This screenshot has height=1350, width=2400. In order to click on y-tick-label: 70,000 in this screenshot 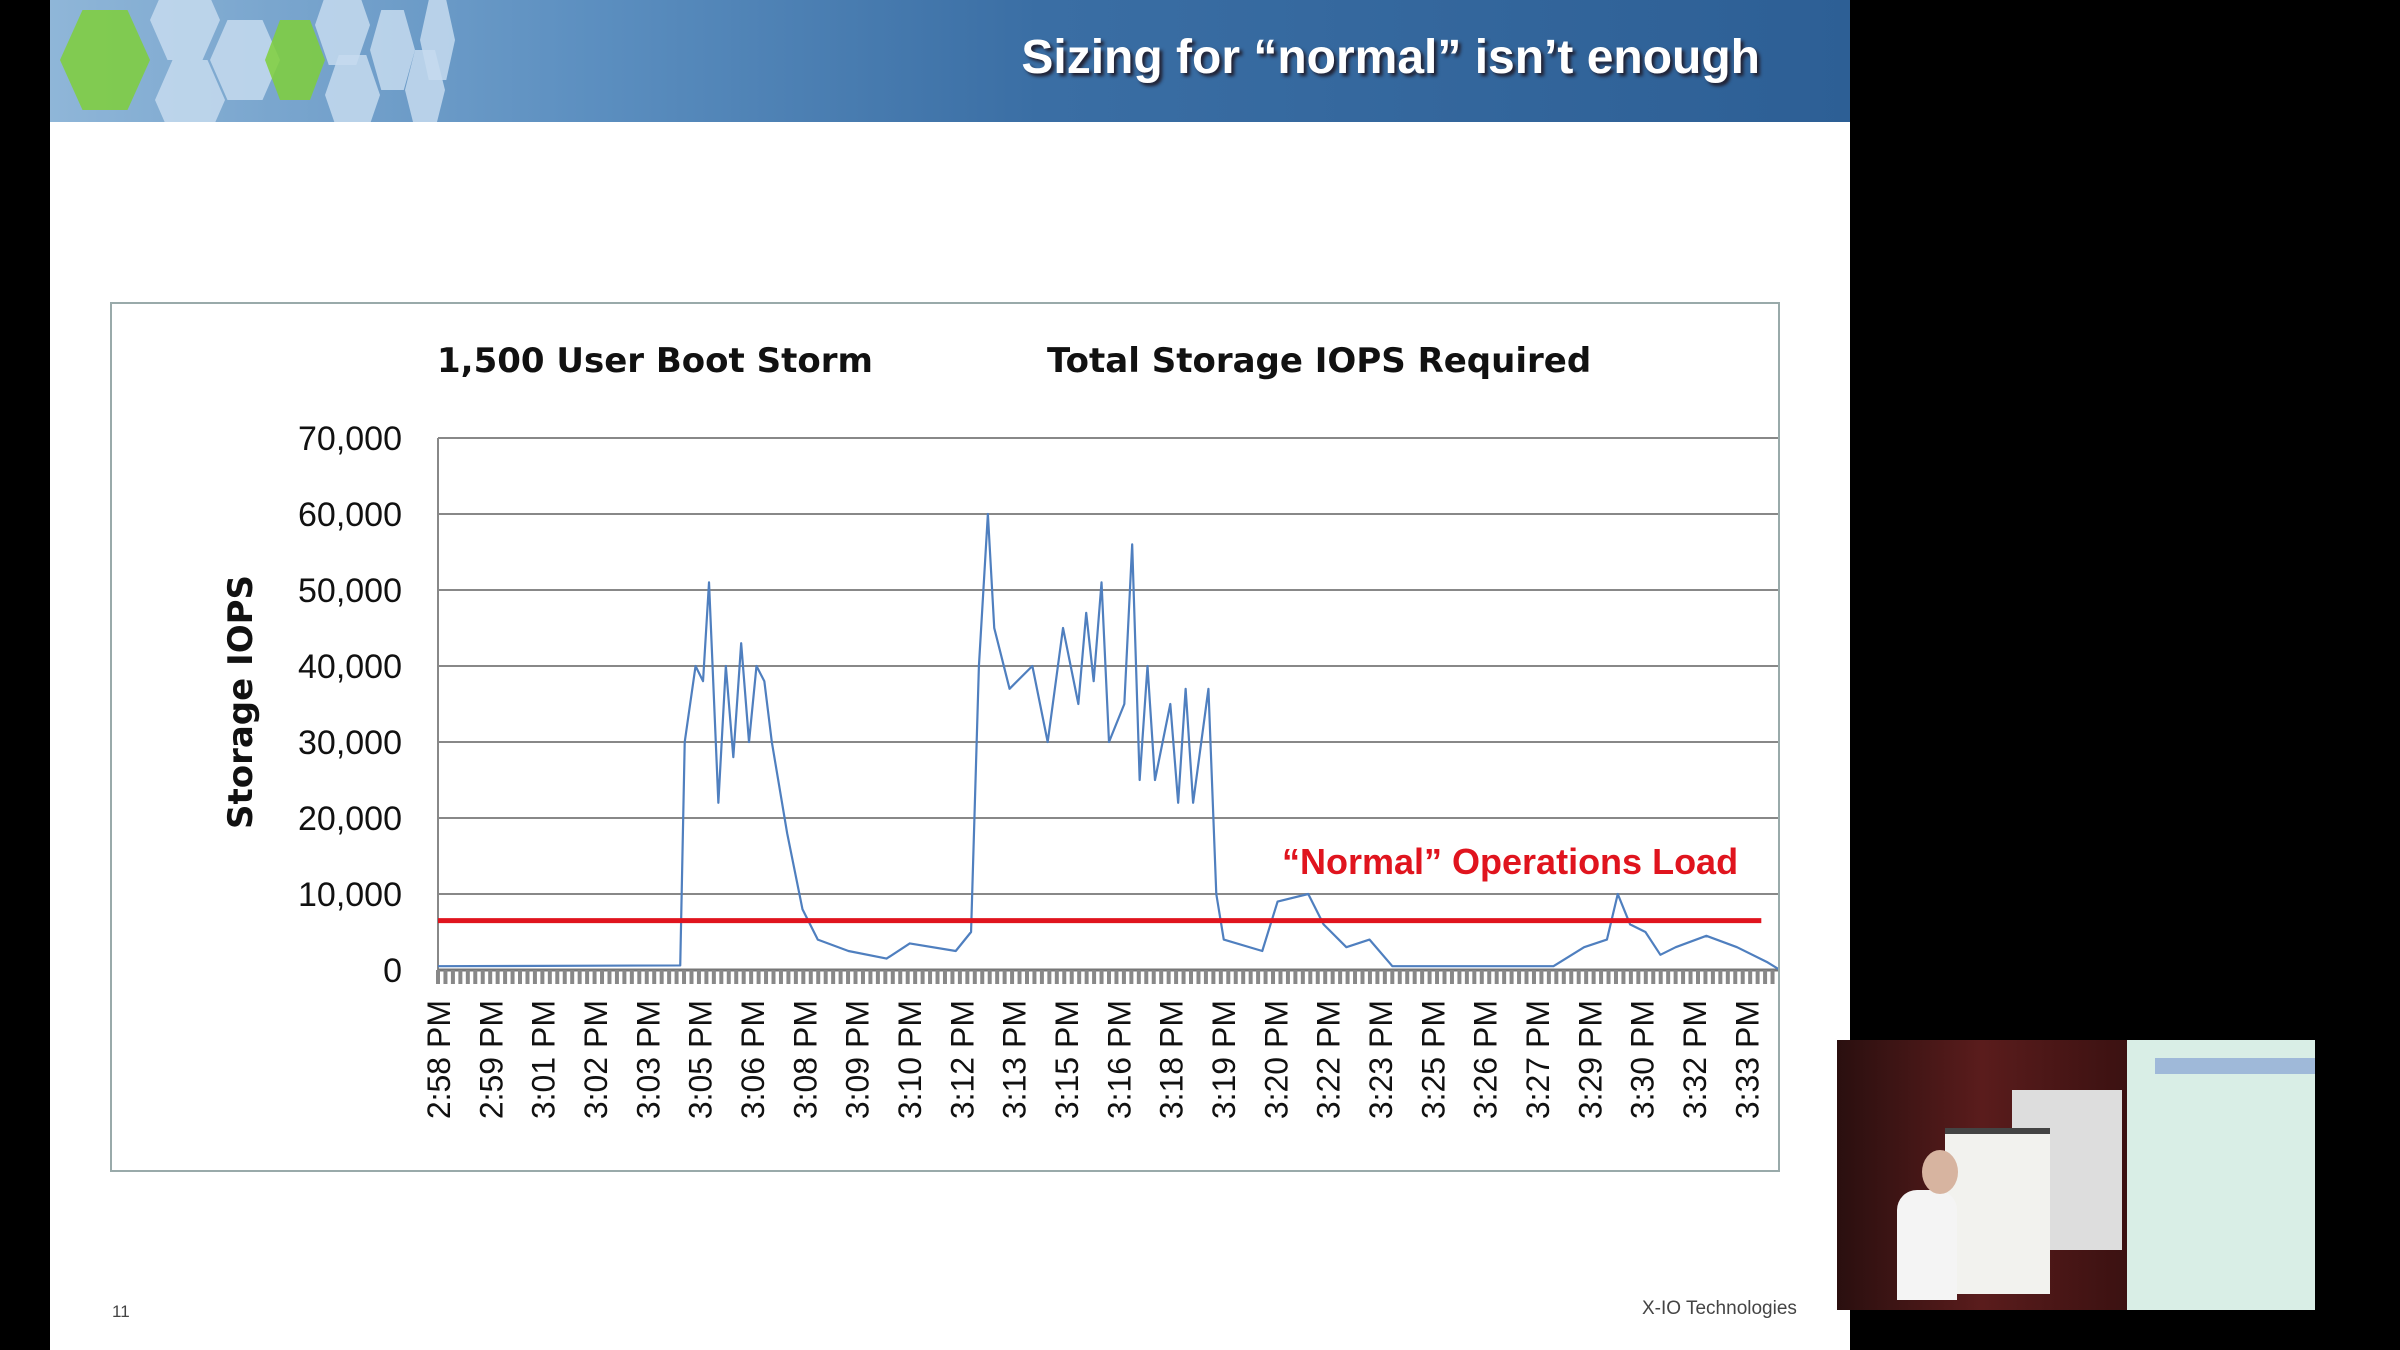, I will do `click(350, 439)`.